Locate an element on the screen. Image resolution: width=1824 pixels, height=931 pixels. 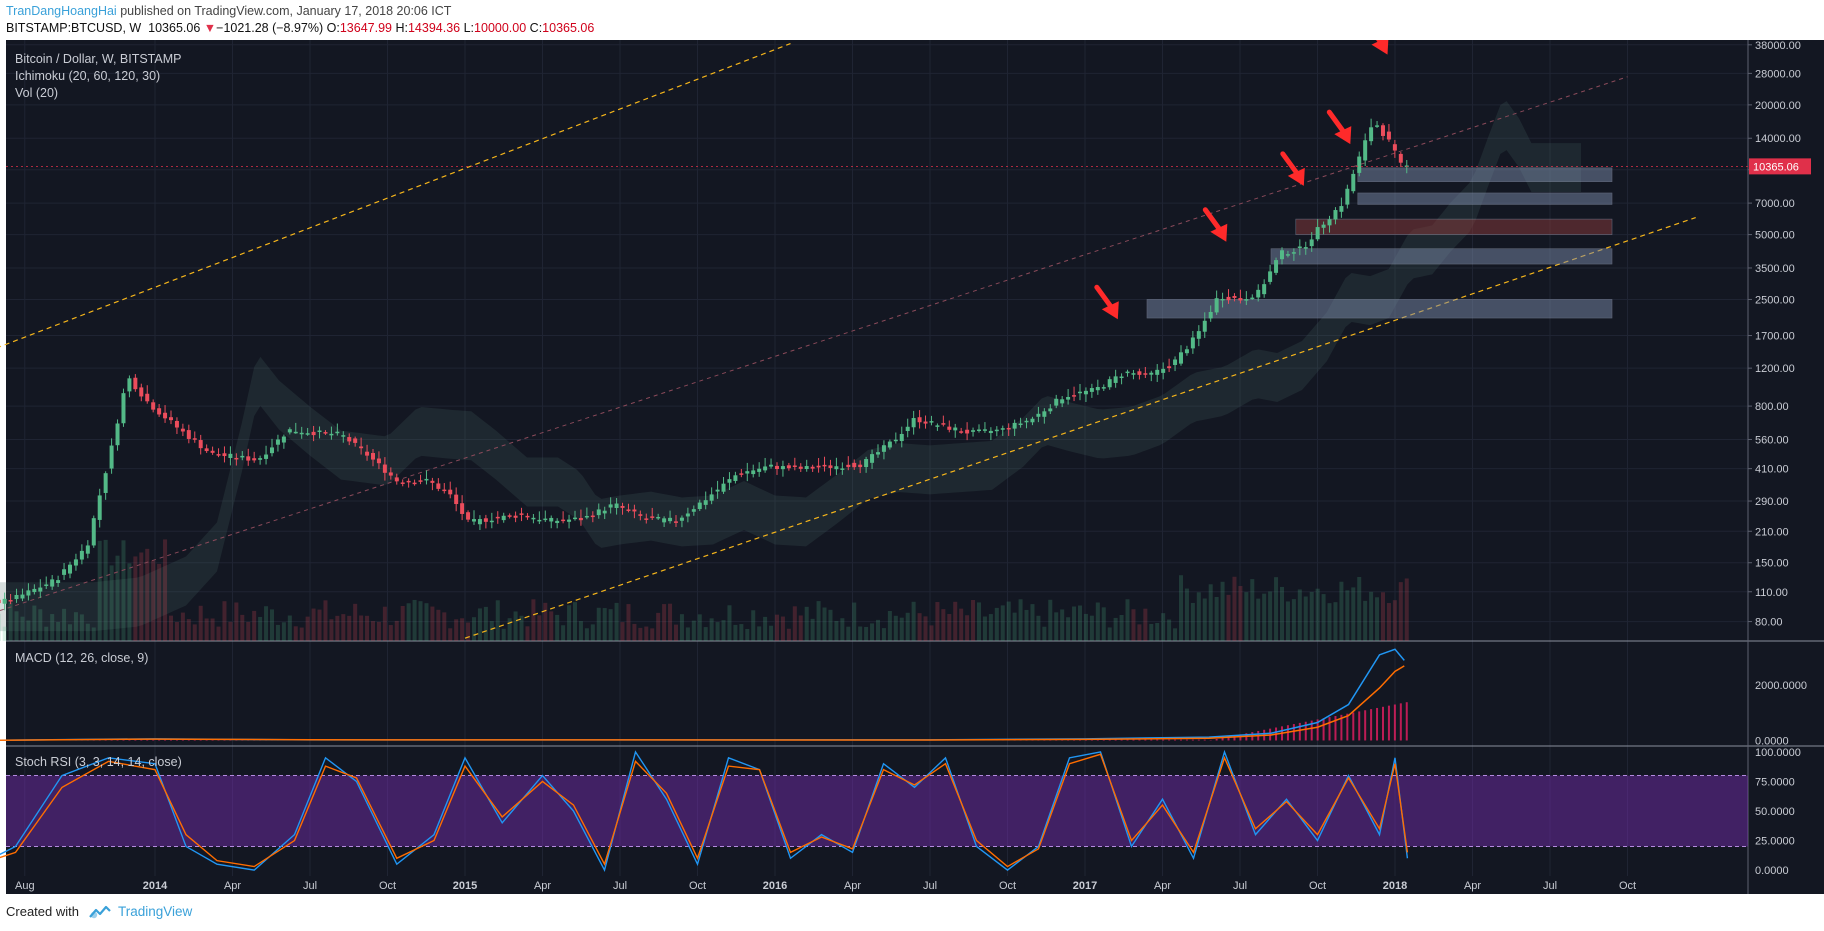
price-tick-label: 2500.00 is located at coordinates (1775, 300).